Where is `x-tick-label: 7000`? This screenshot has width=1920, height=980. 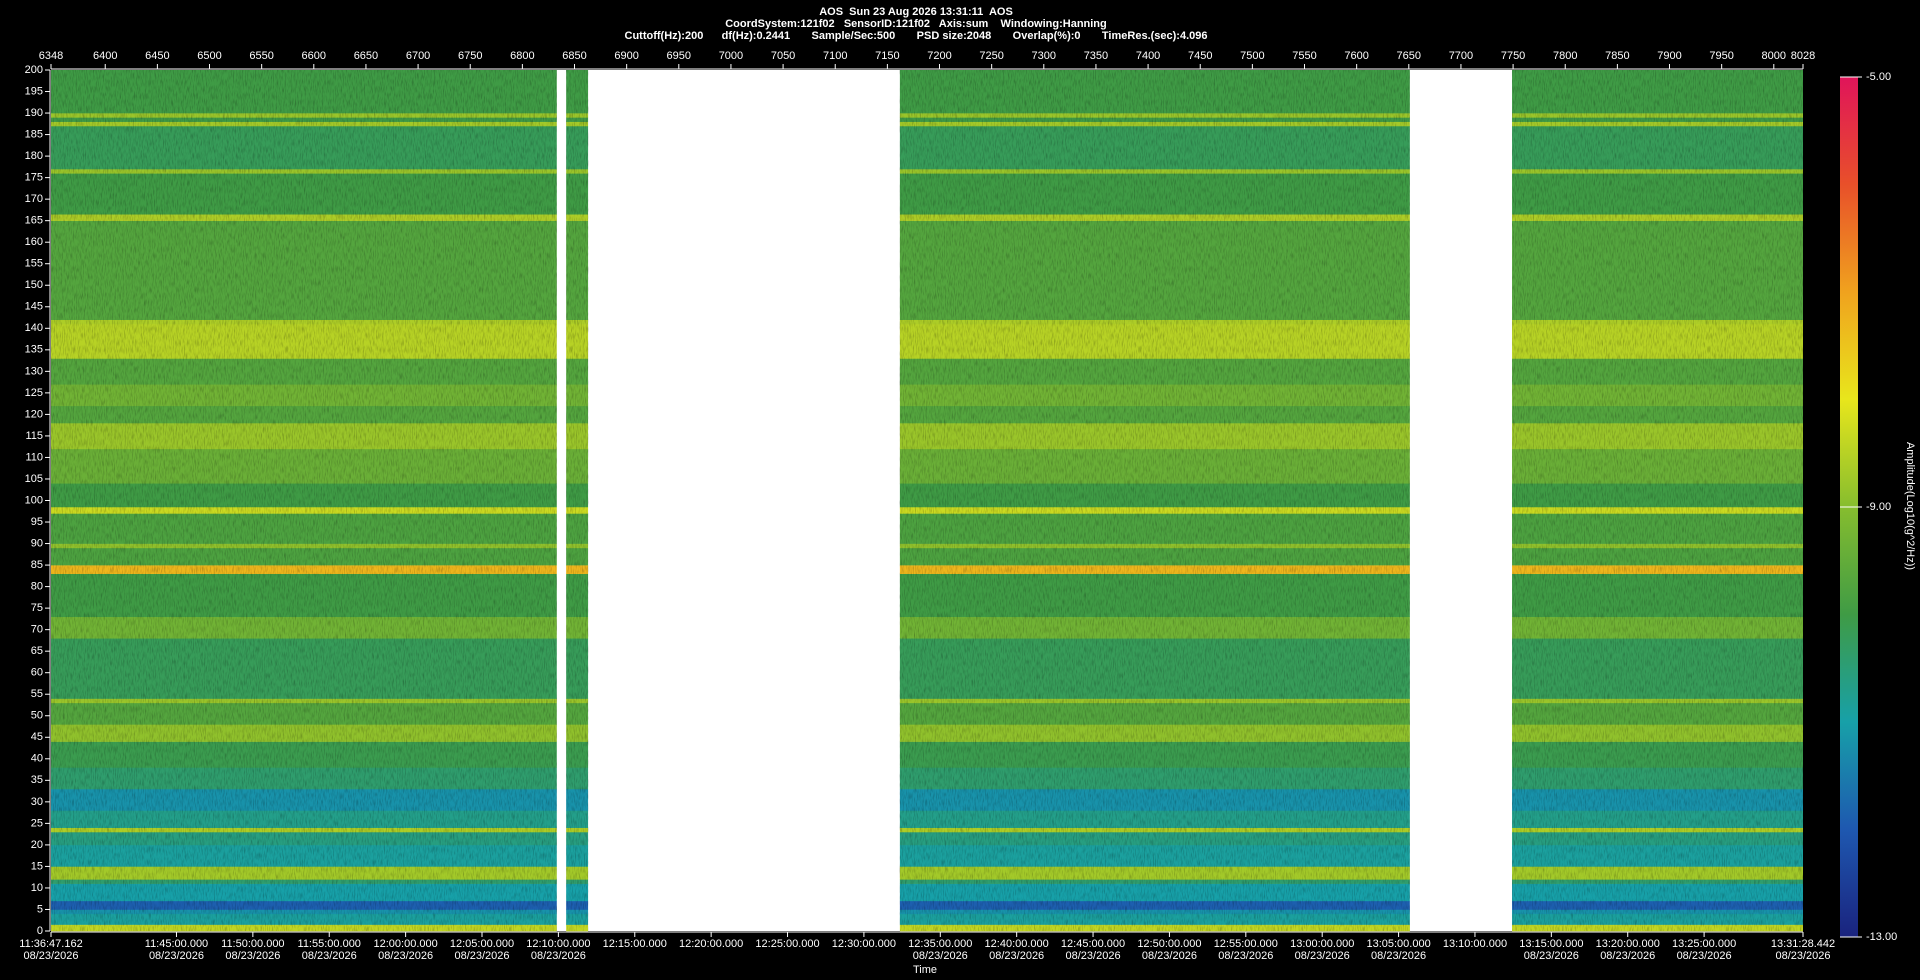 x-tick-label: 7000 is located at coordinates (731, 56).